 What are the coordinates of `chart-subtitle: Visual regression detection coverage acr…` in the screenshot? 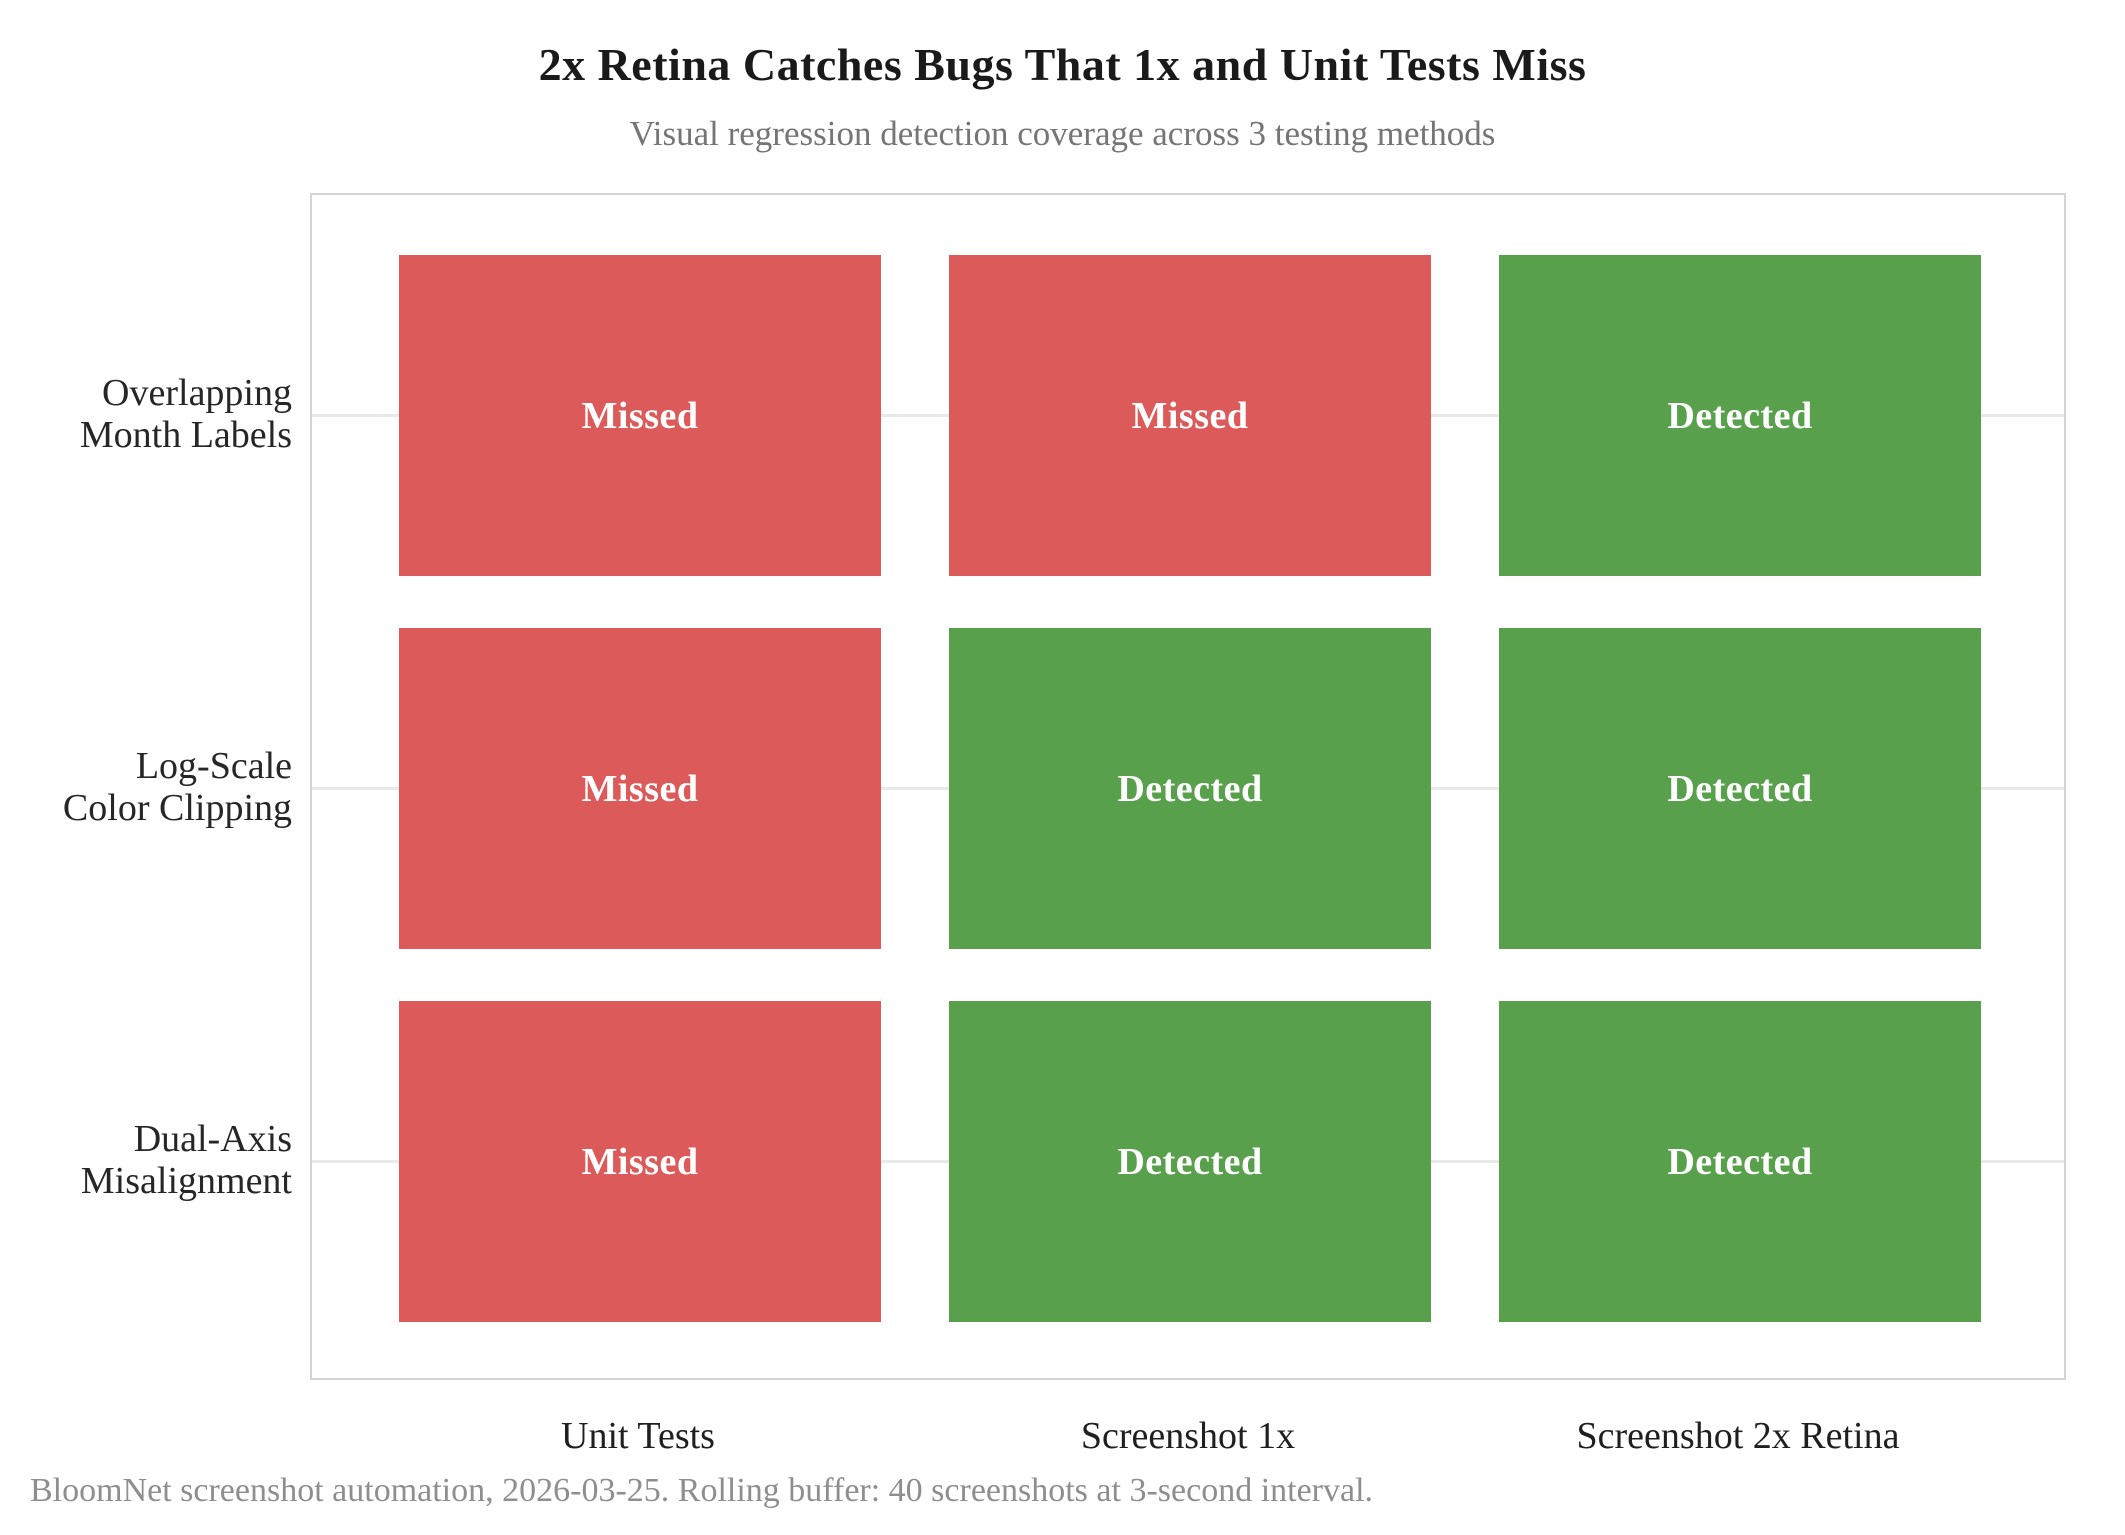 It's located at (1062, 133).